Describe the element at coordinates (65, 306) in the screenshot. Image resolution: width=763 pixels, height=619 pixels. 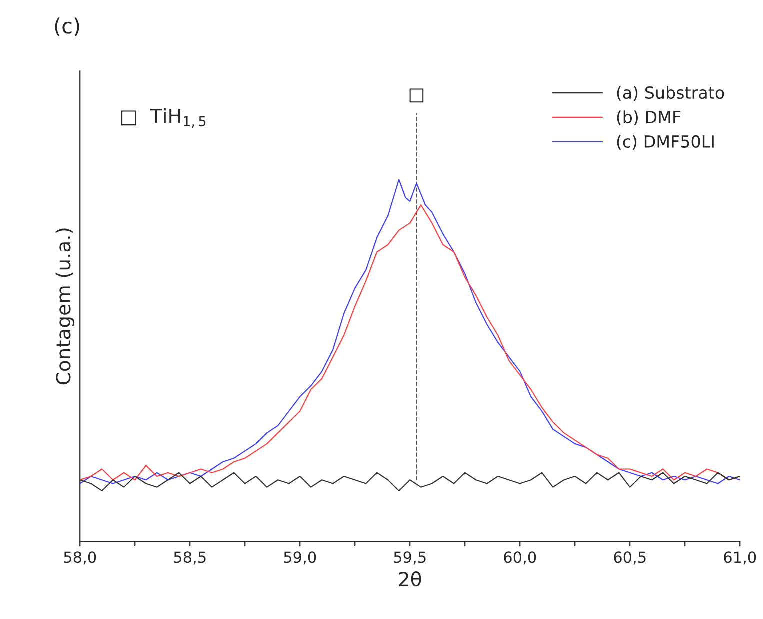
I see `y-axis-title: Contagem (u.a.)` at that location.